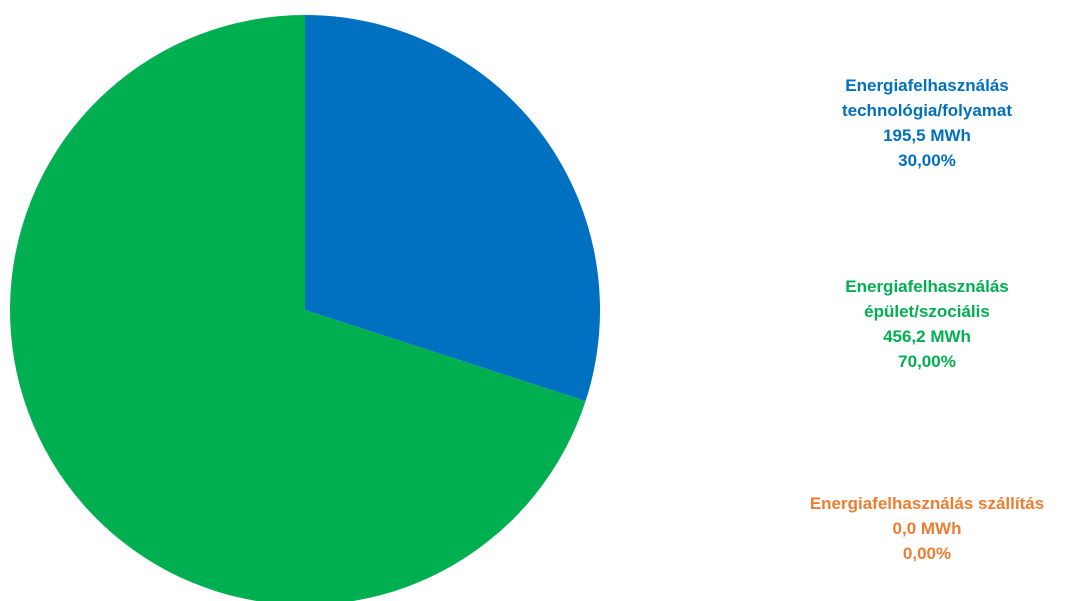 This screenshot has width=1072, height=601. I want to click on slice-label-percent: 30,00%, so click(927, 160).